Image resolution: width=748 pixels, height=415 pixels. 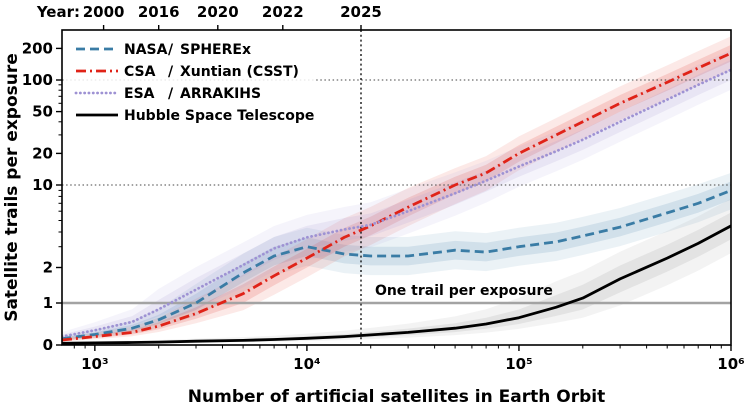 I want to click on y-axis-title: Satellite trails per exposure, so click(x=12, y=187).